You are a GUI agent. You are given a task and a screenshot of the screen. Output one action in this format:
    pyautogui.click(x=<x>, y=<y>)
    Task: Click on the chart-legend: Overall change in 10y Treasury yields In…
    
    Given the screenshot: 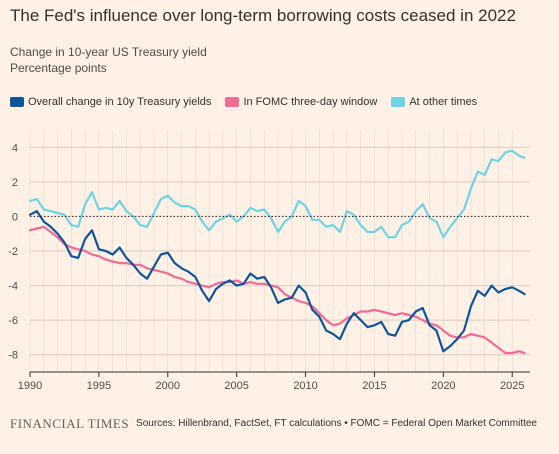 What is the action you would take?
    pyautogui.click(x=243, y=102)
    